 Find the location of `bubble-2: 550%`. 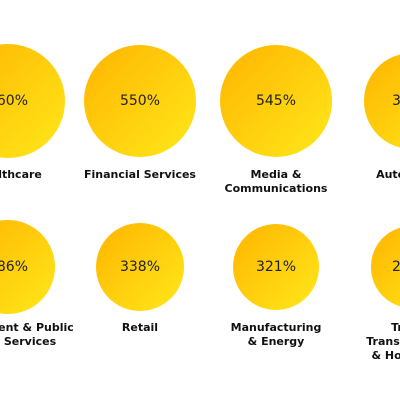

bubble-2: 550% is located at coordinates (140, 101).